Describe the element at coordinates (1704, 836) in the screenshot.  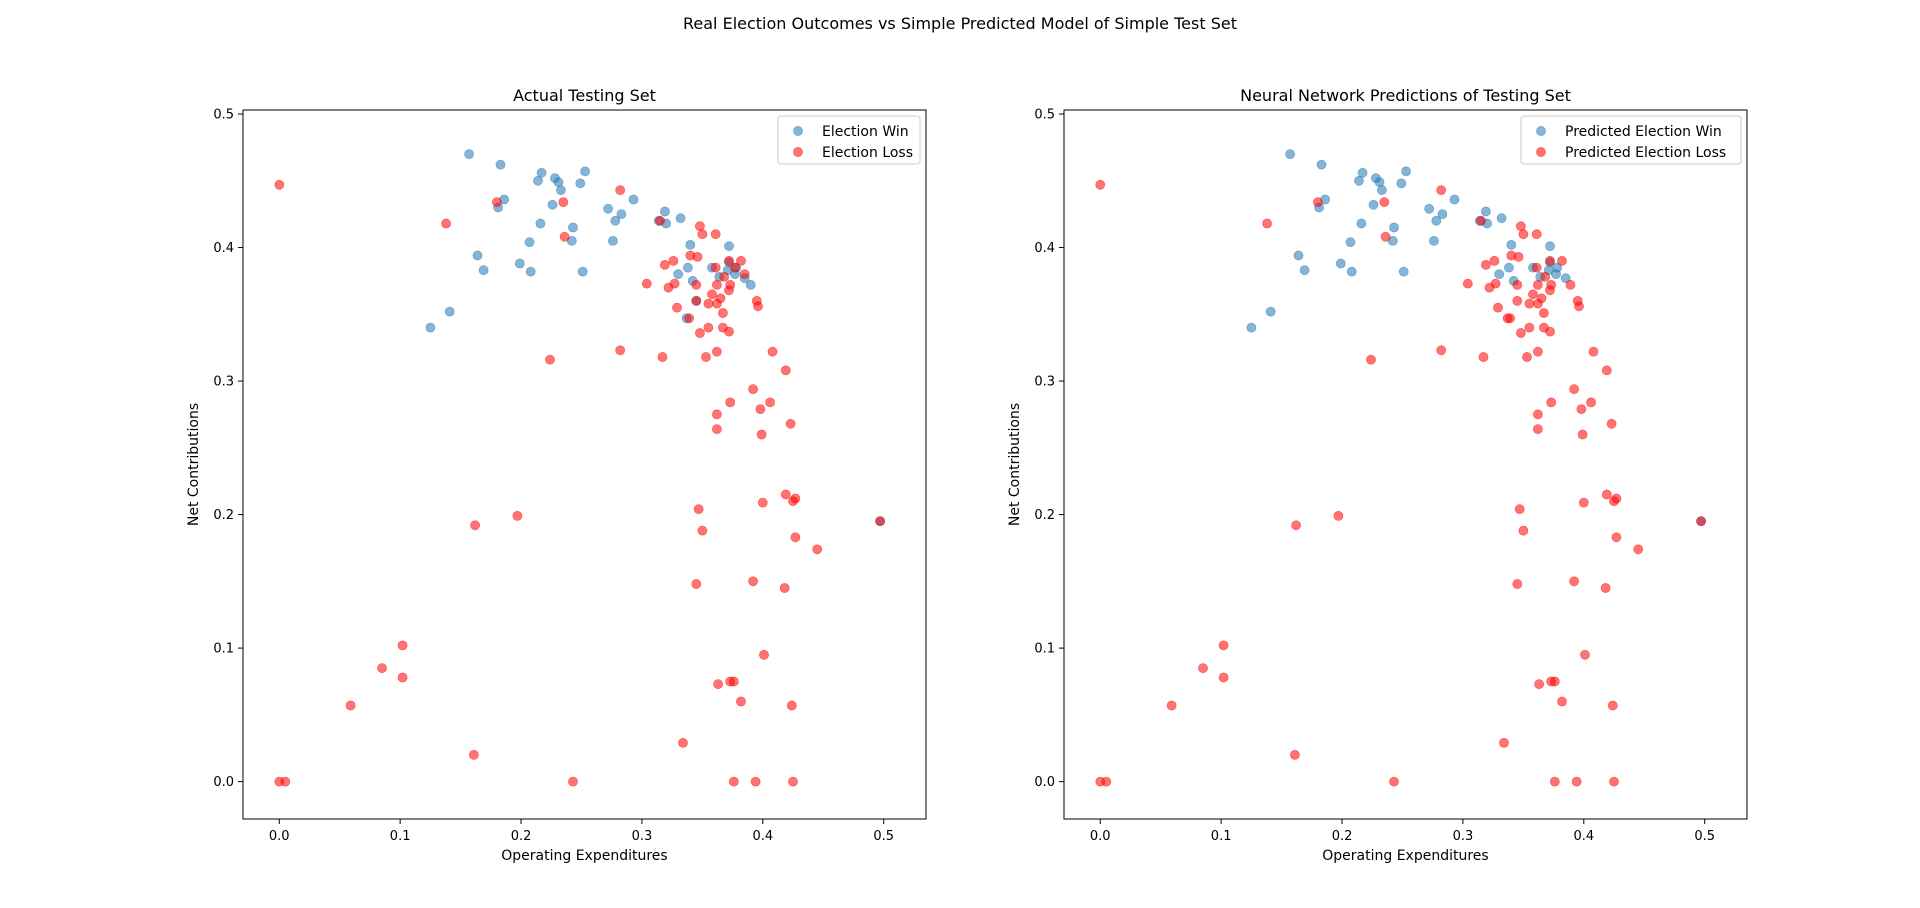
I see `x-tick-label: 0.5` at that location.